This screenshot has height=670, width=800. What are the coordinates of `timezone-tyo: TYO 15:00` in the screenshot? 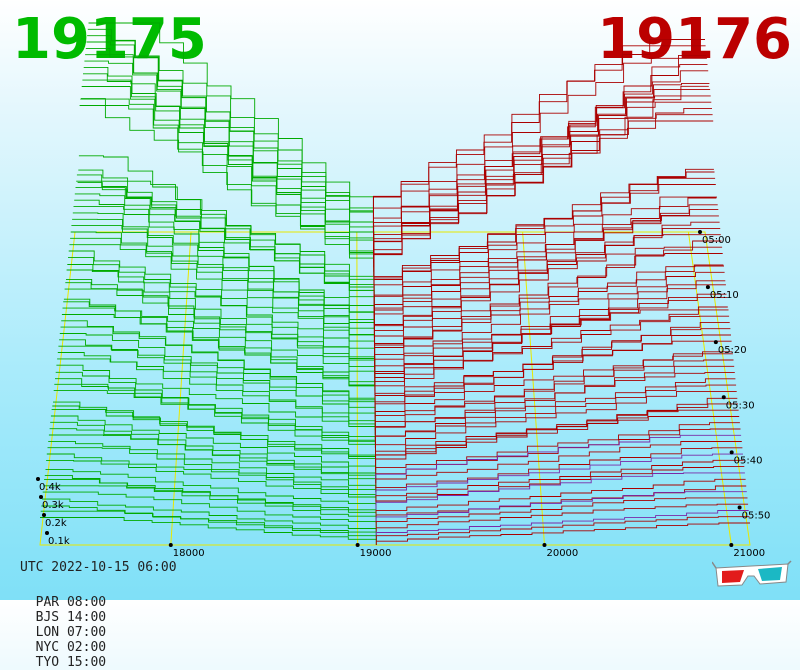 It's located at (71, 662).